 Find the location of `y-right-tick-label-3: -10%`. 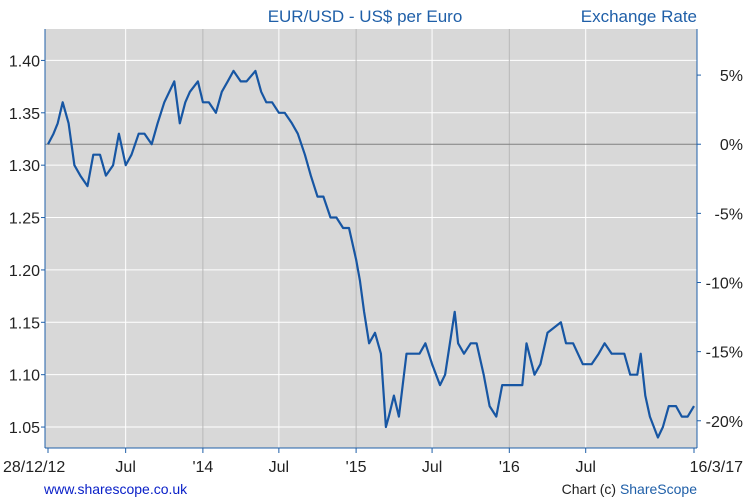

y-right-tick-label-3: -10% is located at coordinates (724, 283).